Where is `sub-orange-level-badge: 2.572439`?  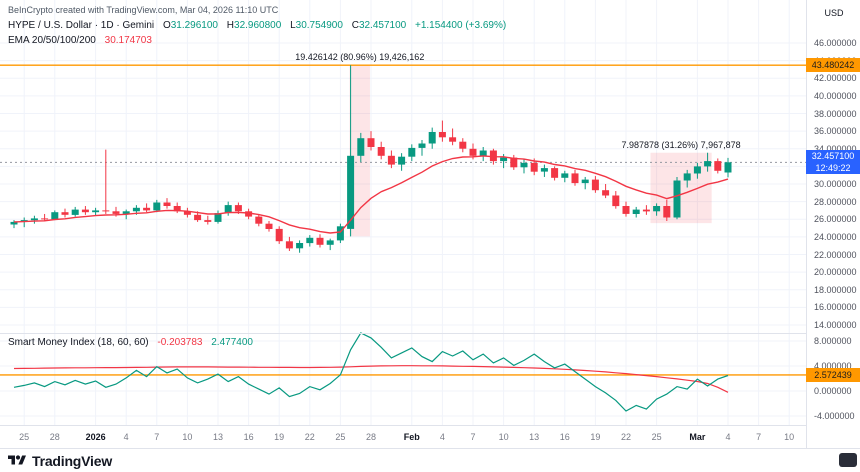
sub-orange-level-badge: 2.572439 is located at coordinates (833, 374).